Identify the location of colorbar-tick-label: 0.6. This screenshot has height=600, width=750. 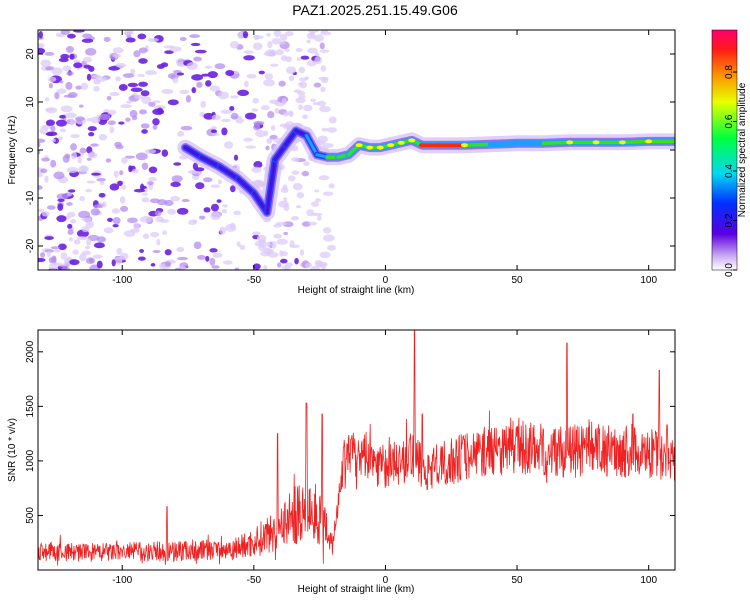
(729, 121).